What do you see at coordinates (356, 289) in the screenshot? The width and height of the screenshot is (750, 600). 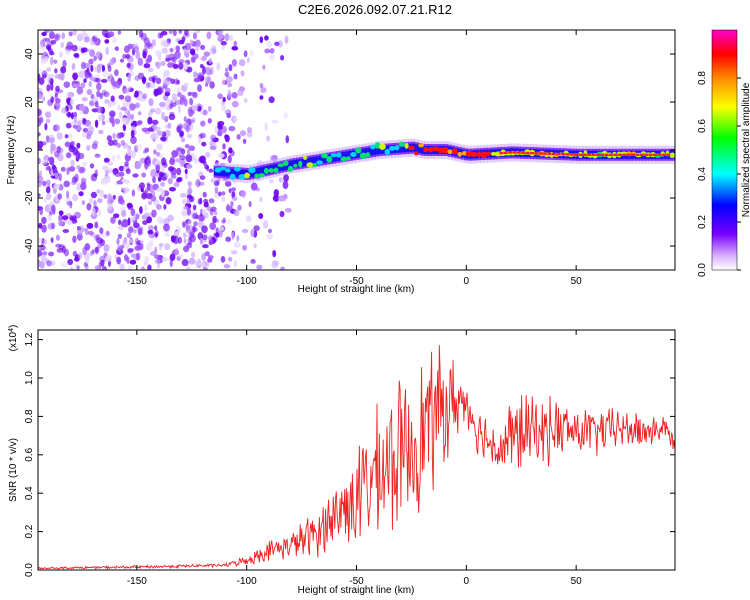 I see `spectrogram-x-label: Height of straight line (km)` at bounding box center [356, 289].